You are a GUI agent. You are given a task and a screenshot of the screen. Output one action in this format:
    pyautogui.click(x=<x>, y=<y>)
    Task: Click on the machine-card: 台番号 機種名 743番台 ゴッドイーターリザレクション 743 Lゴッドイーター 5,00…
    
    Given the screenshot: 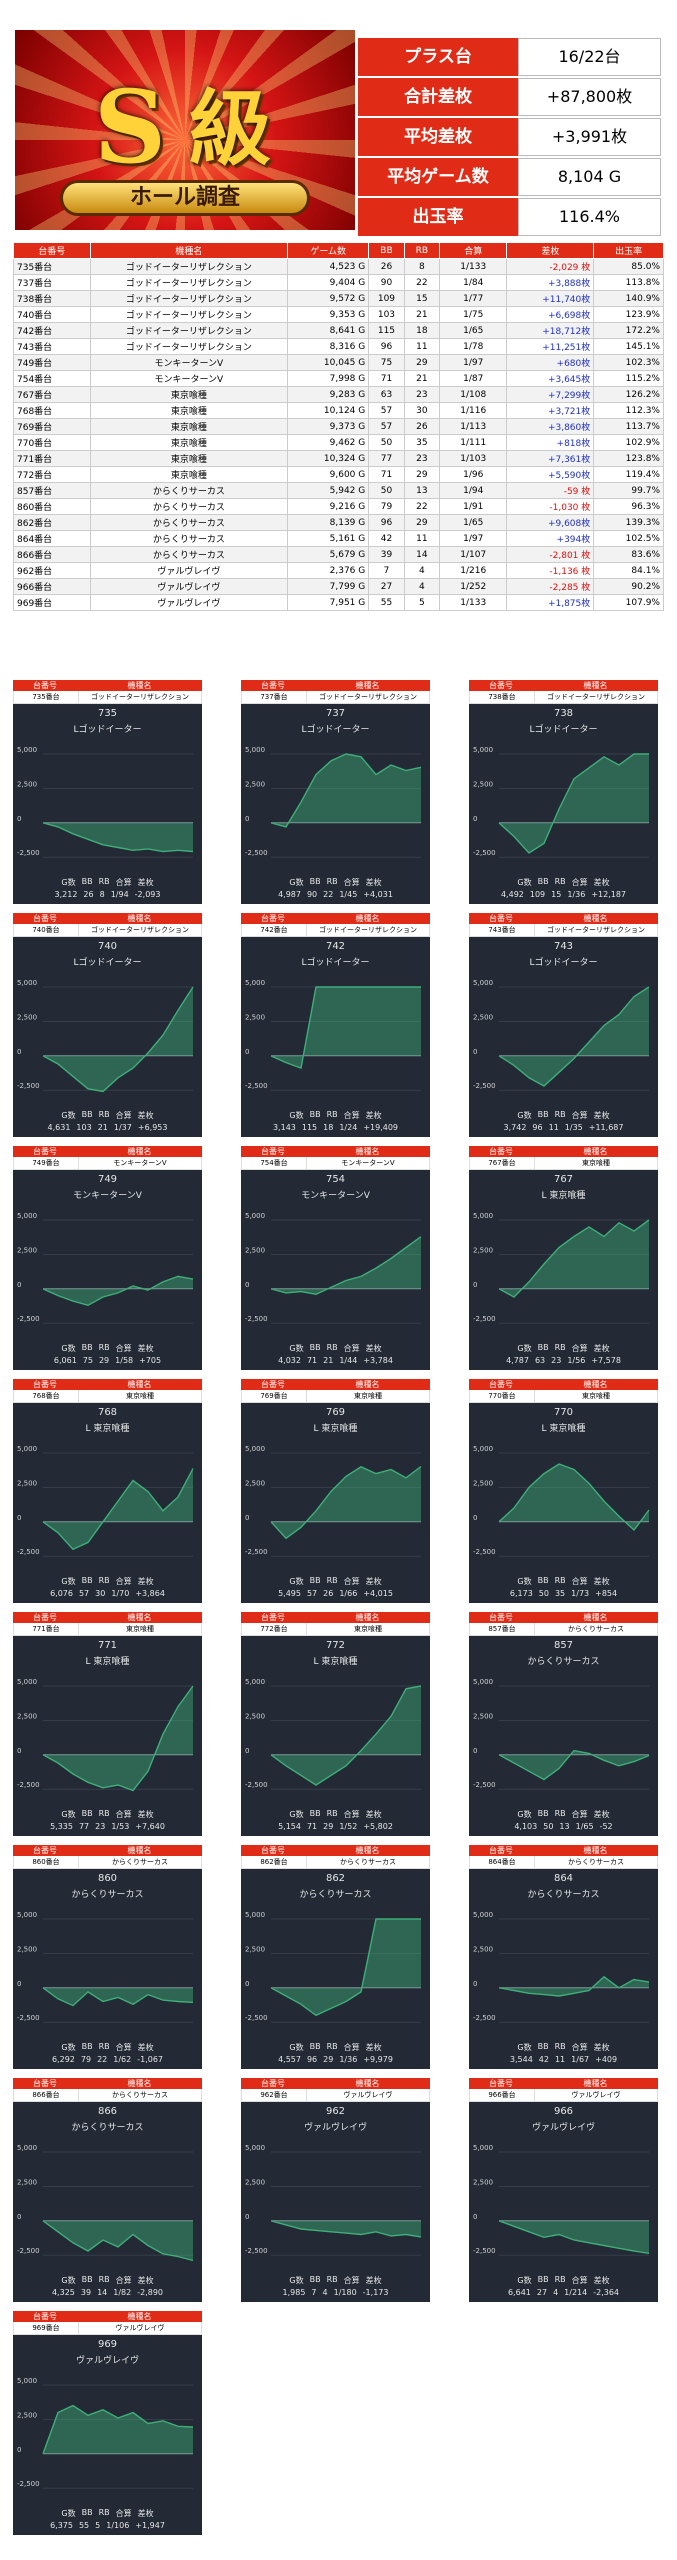 What is the action you would take?
    pyautogui.click(x=563, y=1025)
    